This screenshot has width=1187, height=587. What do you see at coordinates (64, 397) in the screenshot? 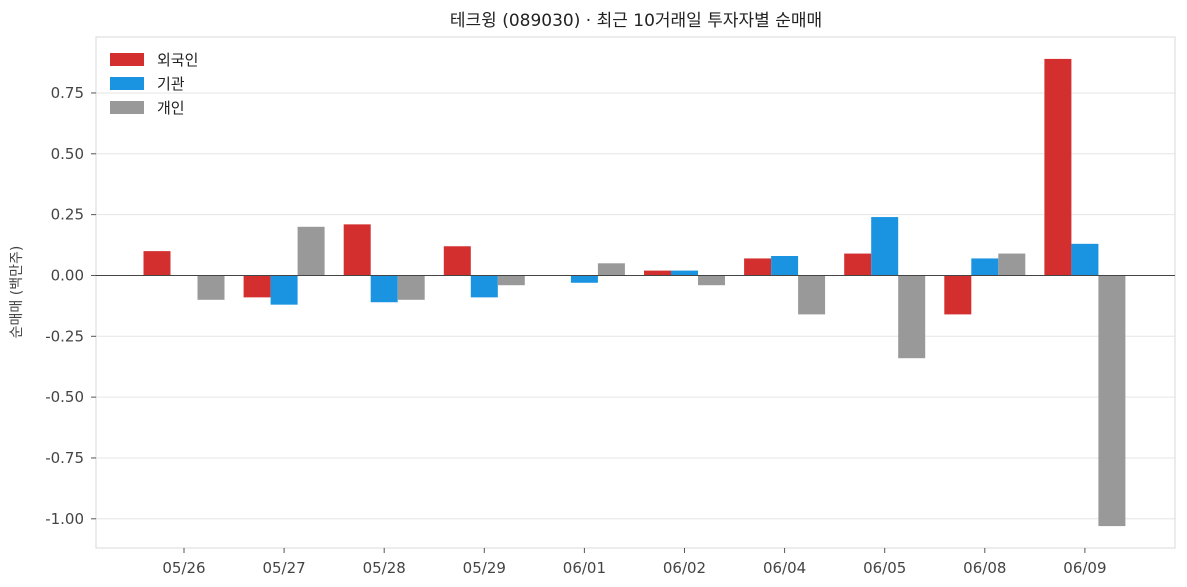
I see `y-tick-label: -0.50` at bounding box center [64, 397].